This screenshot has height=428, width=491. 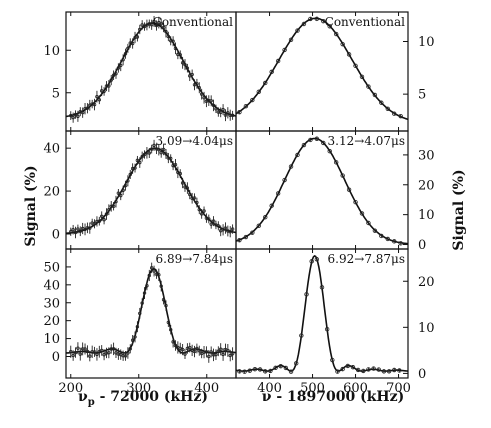 What do you see at coordinates (422, 374) in the screenshot?
I see `y-tick-label: 0` at bounding box center [422, 374].